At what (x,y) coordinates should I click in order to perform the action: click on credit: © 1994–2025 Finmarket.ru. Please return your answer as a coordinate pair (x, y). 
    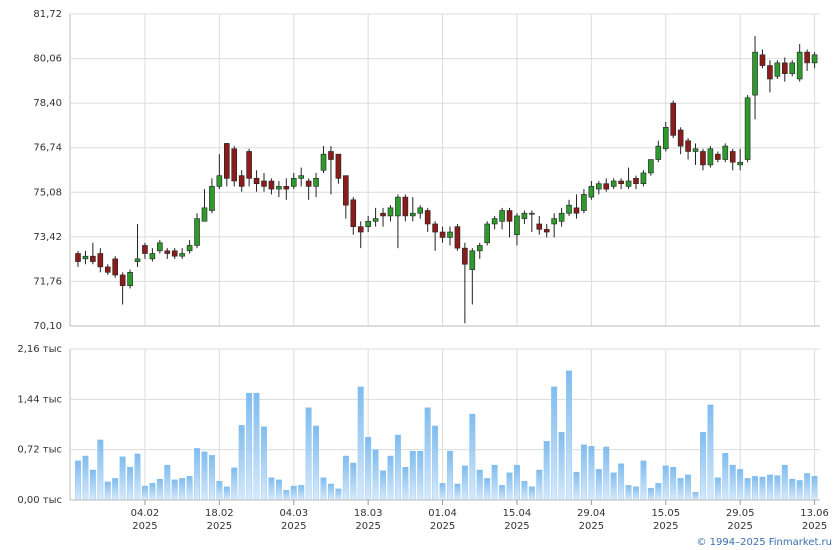
    Looking at the image, I should click on (764, 542).